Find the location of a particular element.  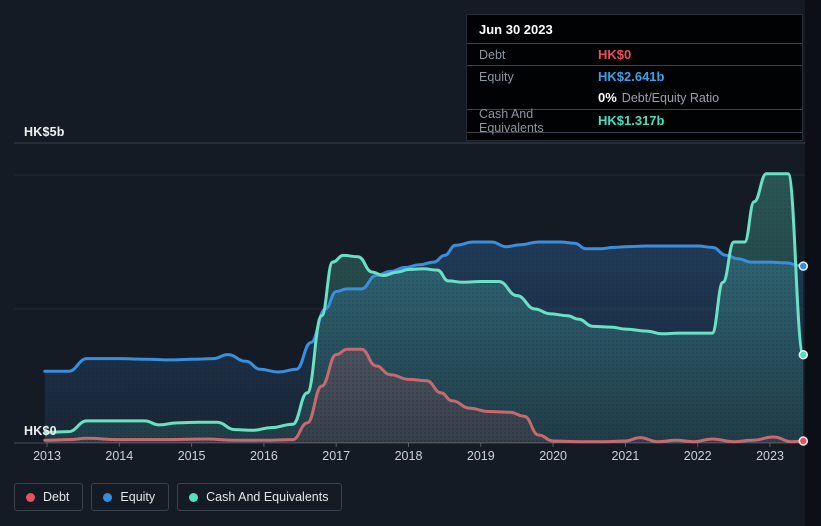

y-axis-zero-label: HK$0 is located at coordinates (40, 431).